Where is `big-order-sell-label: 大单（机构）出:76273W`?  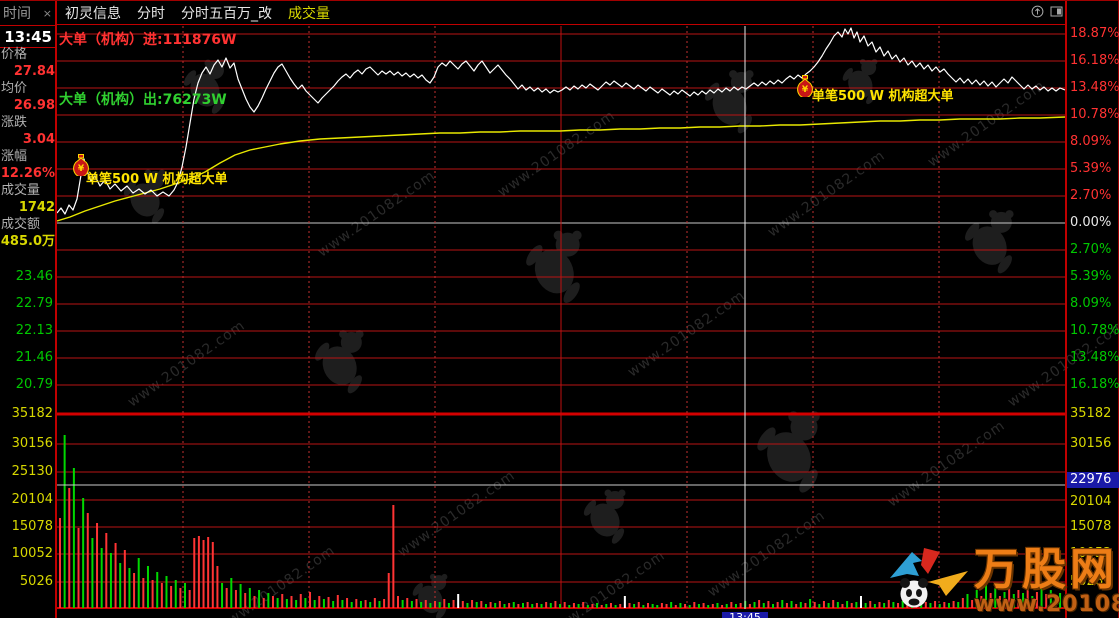 big-order-sell-label: 大单（机构）出:76273W is located at coordinates (143, 100).